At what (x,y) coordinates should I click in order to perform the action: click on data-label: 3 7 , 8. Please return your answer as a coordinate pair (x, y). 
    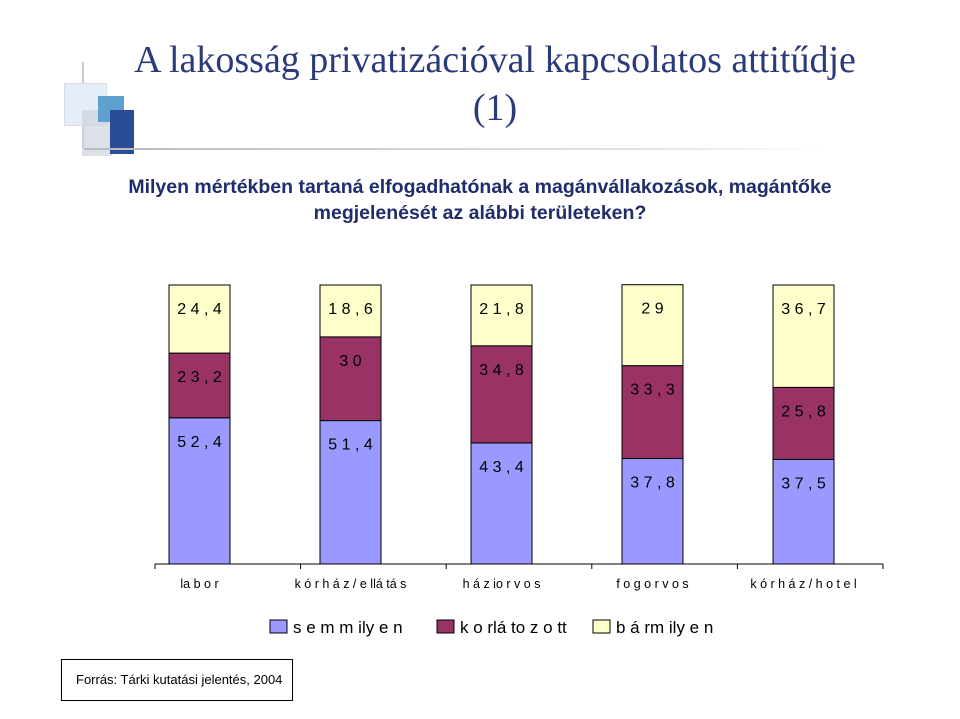
    Looking at the image, I should click on (652, 483).